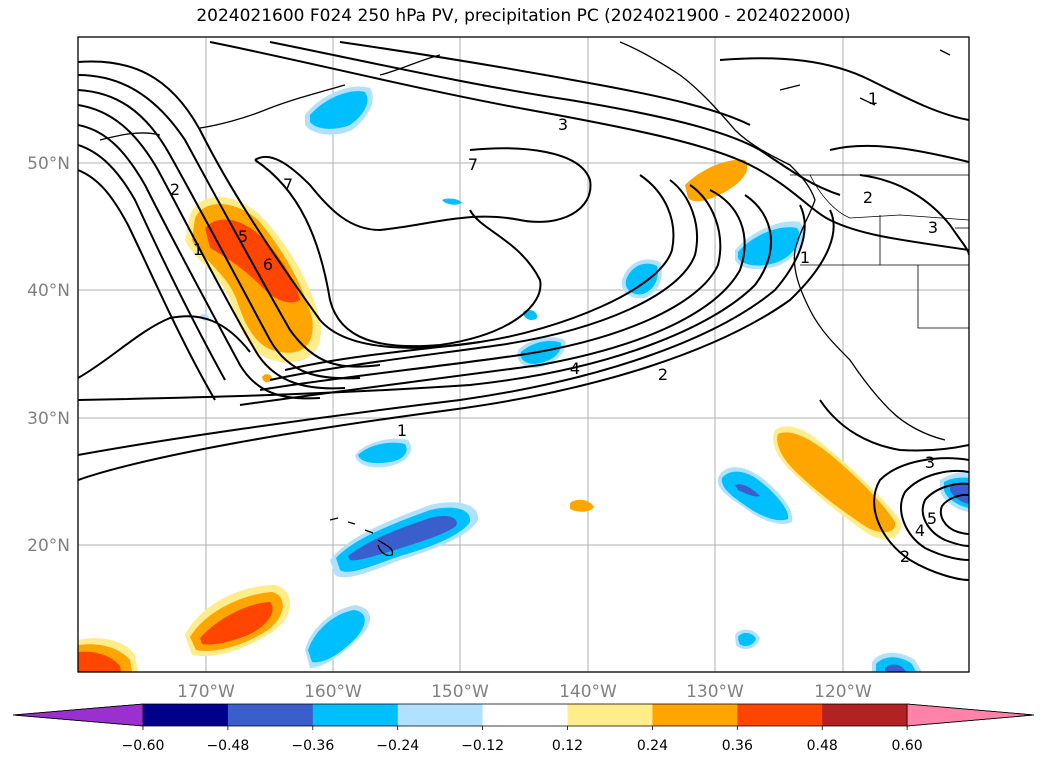  What do you see at coordinates (452, 201) in the screenshot?
I see `precip-negative-tiny-b` at bounding box center [452, 201].